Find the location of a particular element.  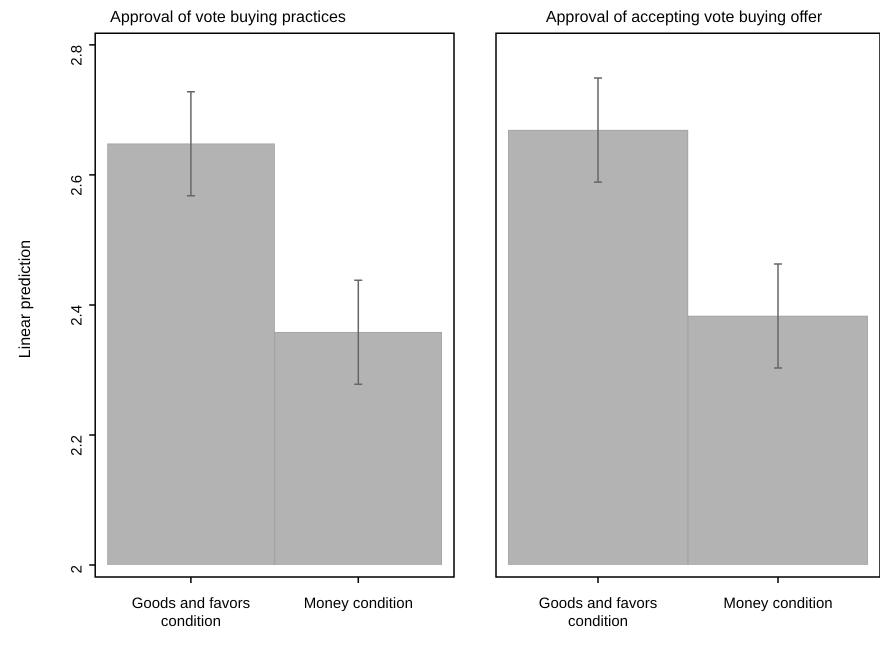

y-tick-label: 2 is located at coordinates (77, 569).